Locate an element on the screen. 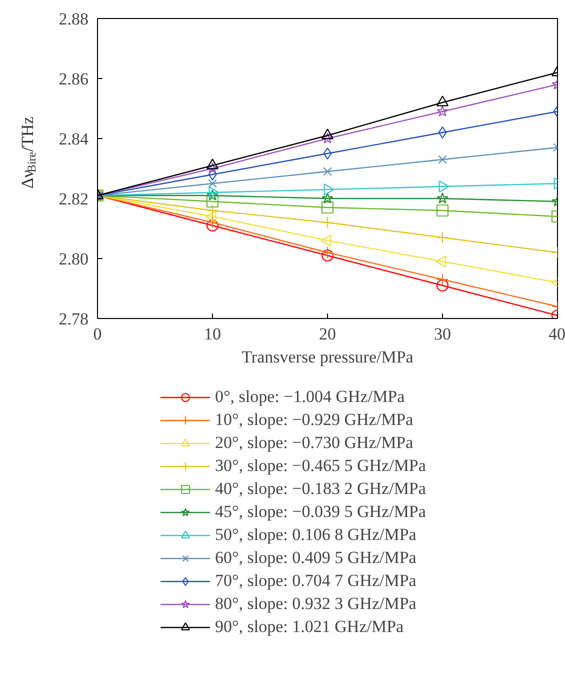 The height and width of the screenshot is (682, 565). y-tick-label: 2.88 is located at coordinates (73, 19).